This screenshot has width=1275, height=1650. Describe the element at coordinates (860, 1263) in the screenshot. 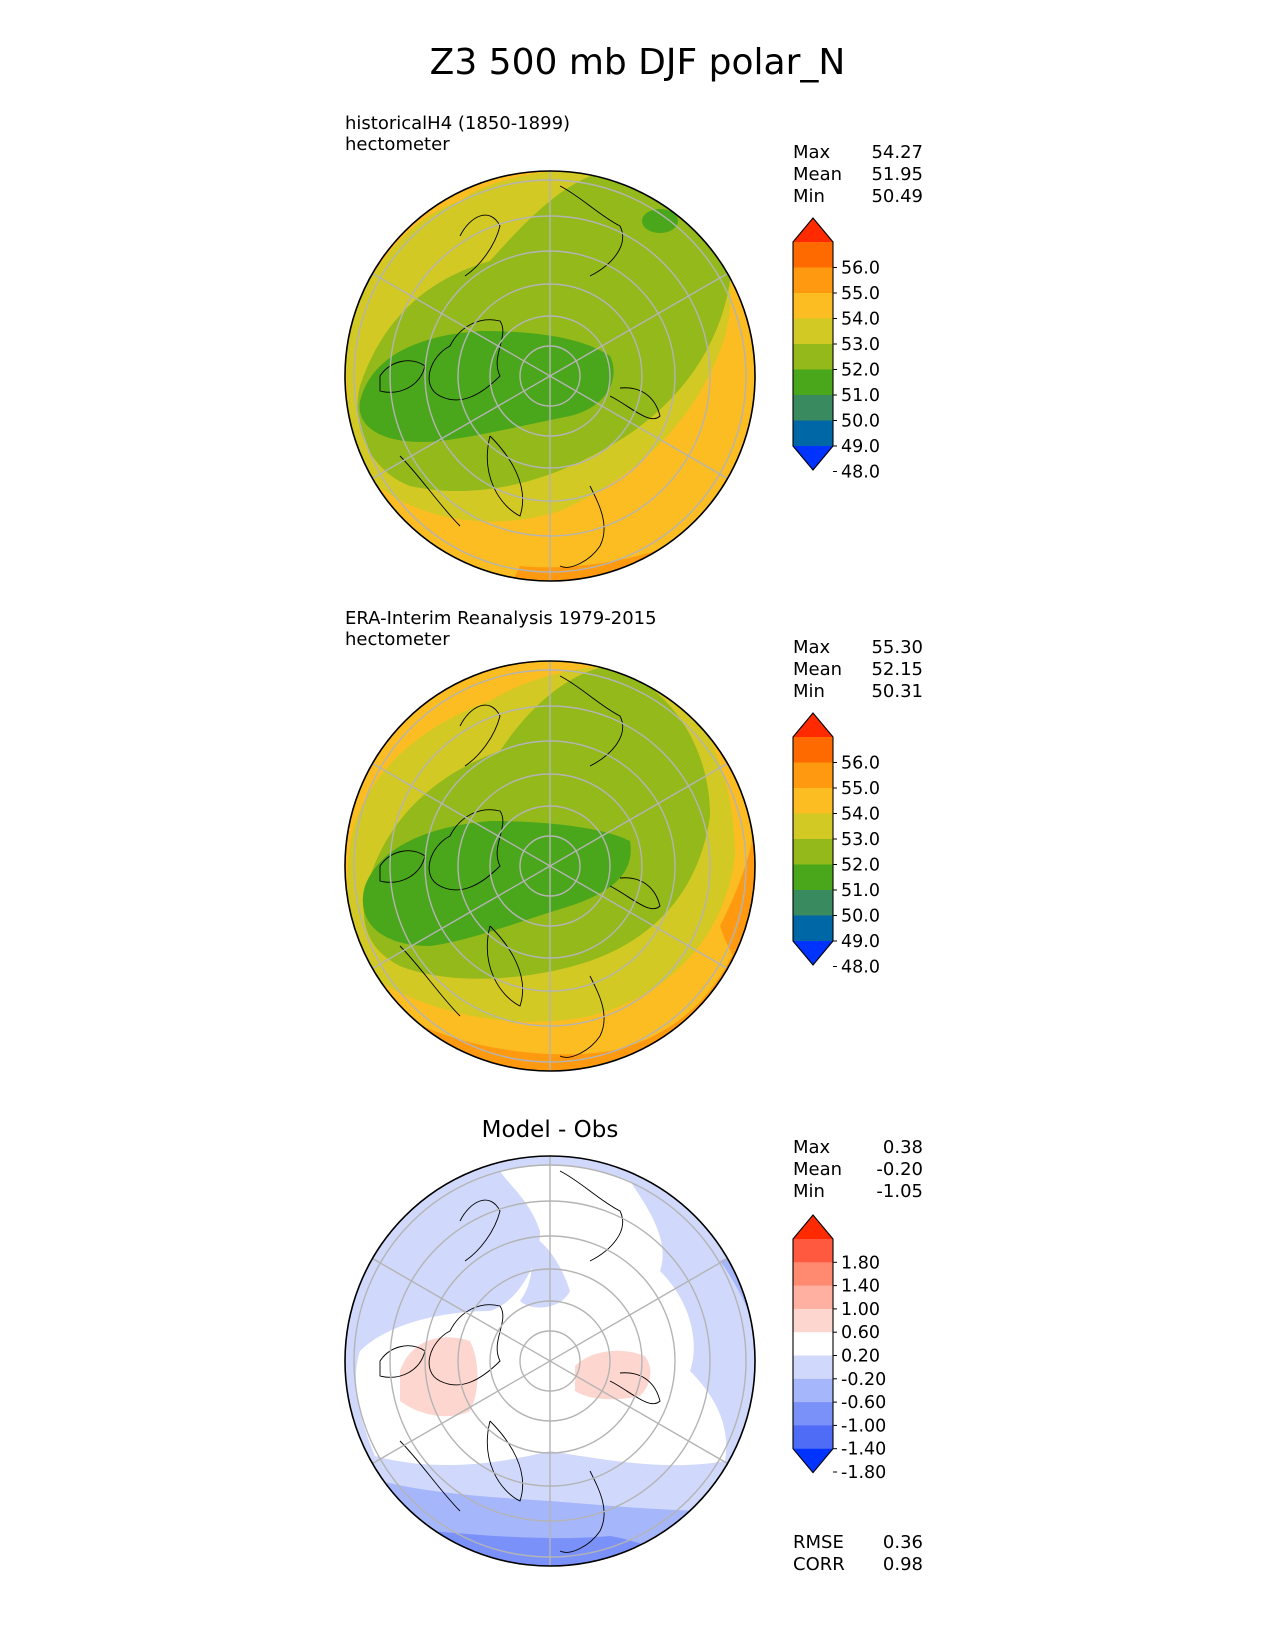

I see `colorbar-tick-label: 1.80` at that location.